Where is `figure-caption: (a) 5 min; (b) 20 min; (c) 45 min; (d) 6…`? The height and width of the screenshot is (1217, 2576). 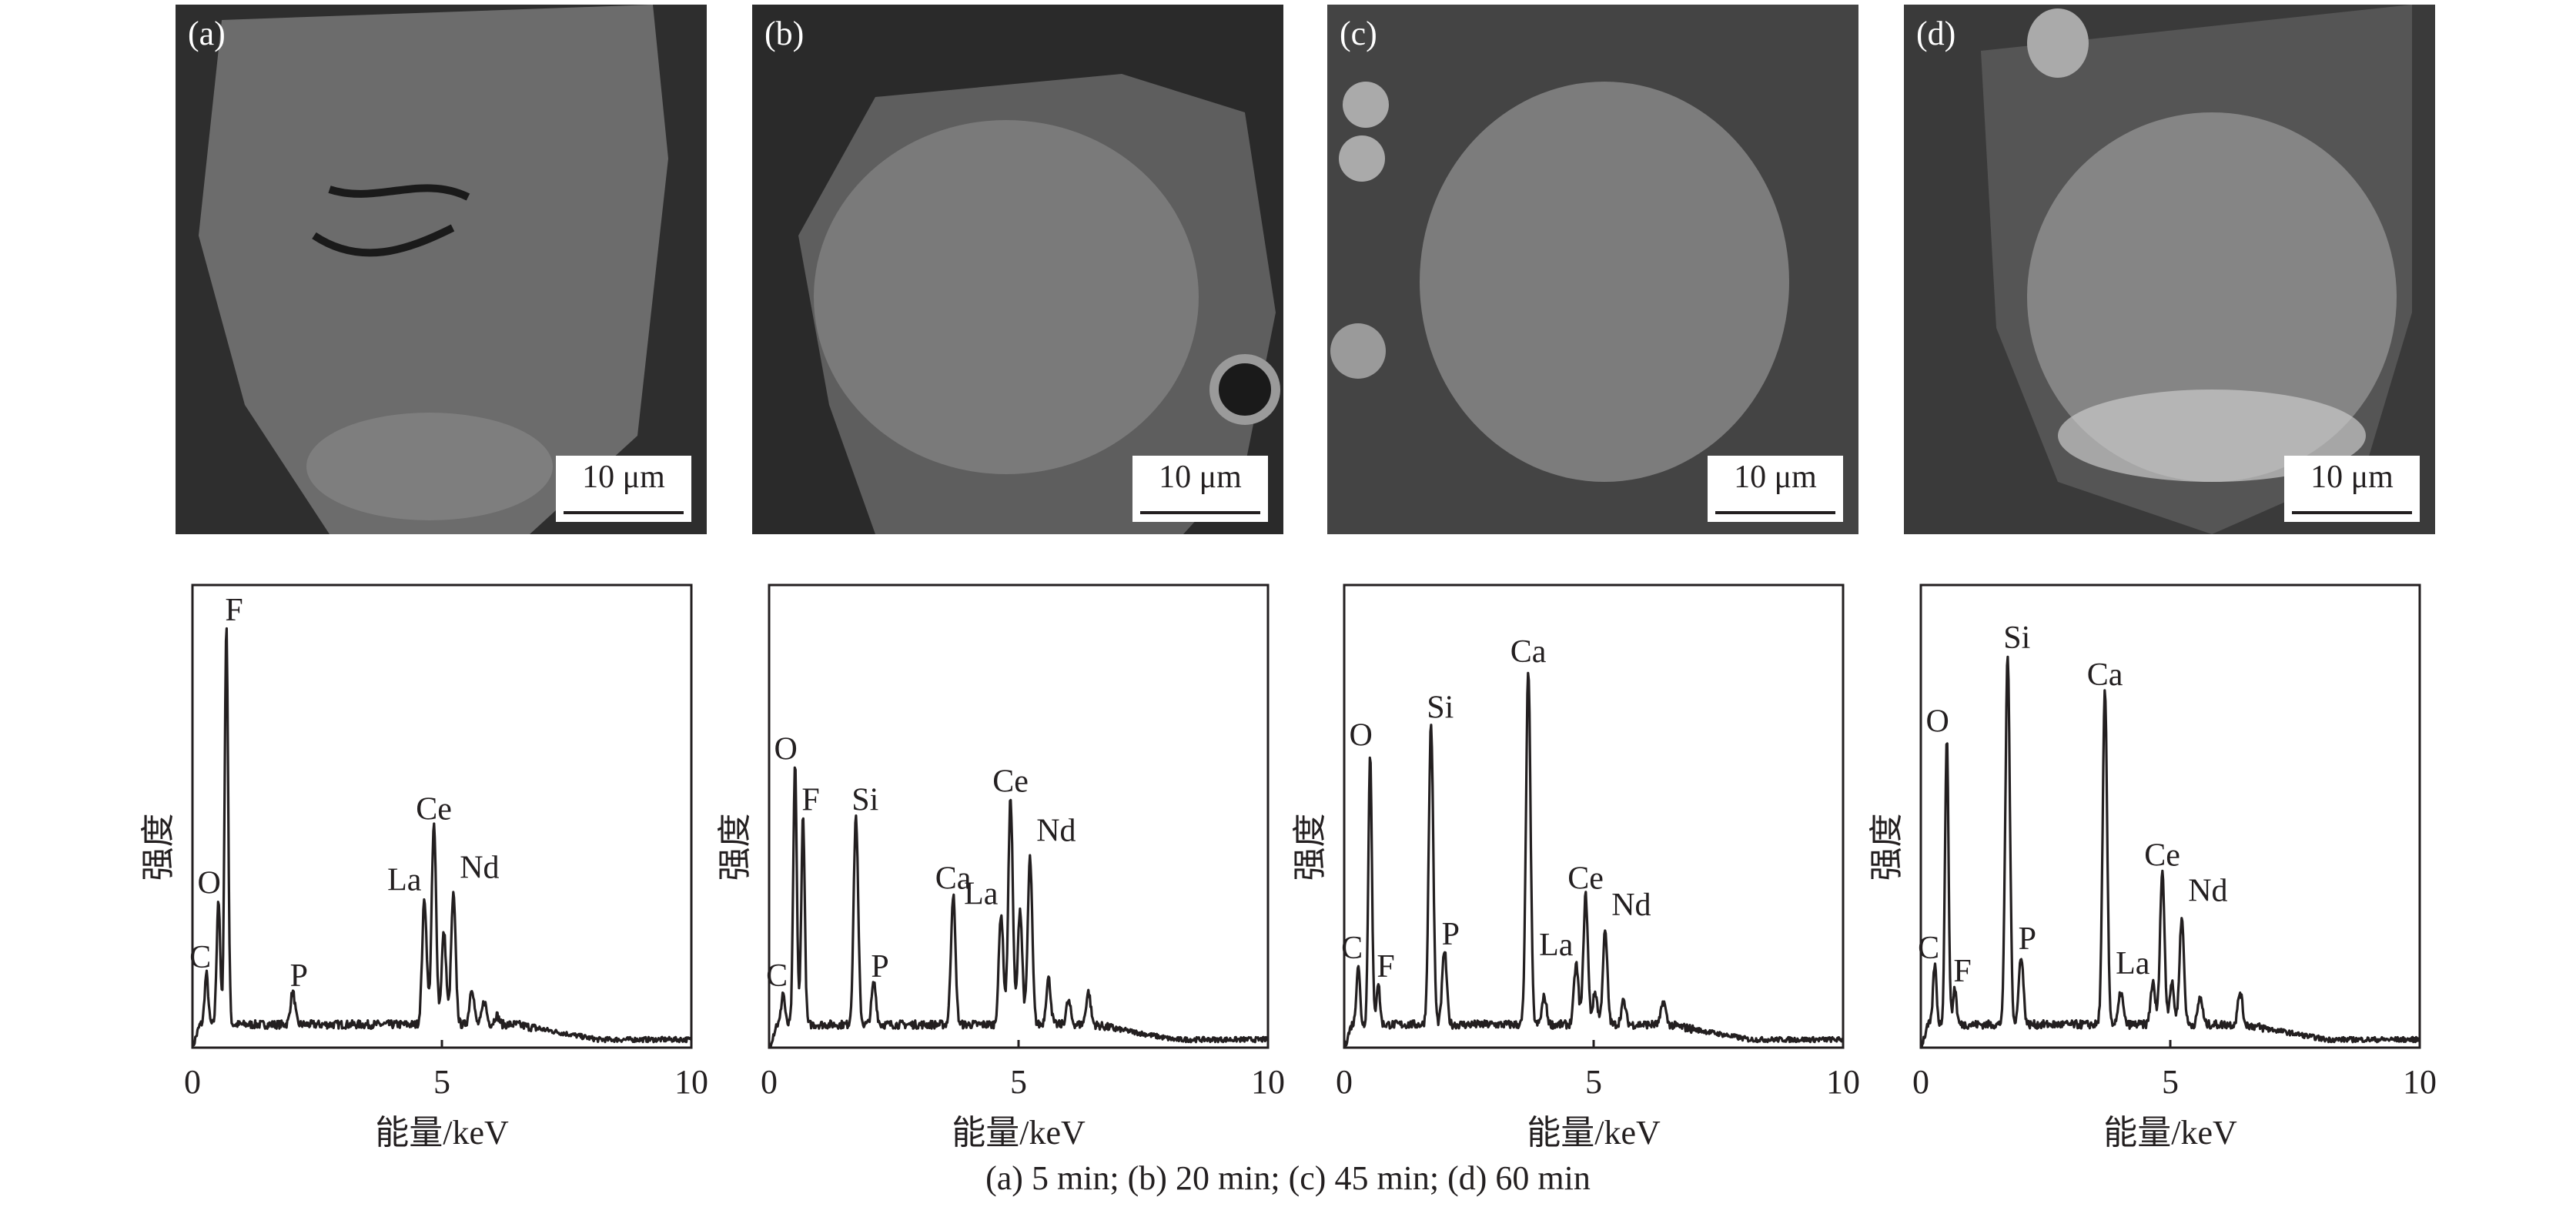 figure-caption: (a) 5 min; (b) 20 min; (c) 45 min; (d) 6… is located at coordinates (1288, 1178).